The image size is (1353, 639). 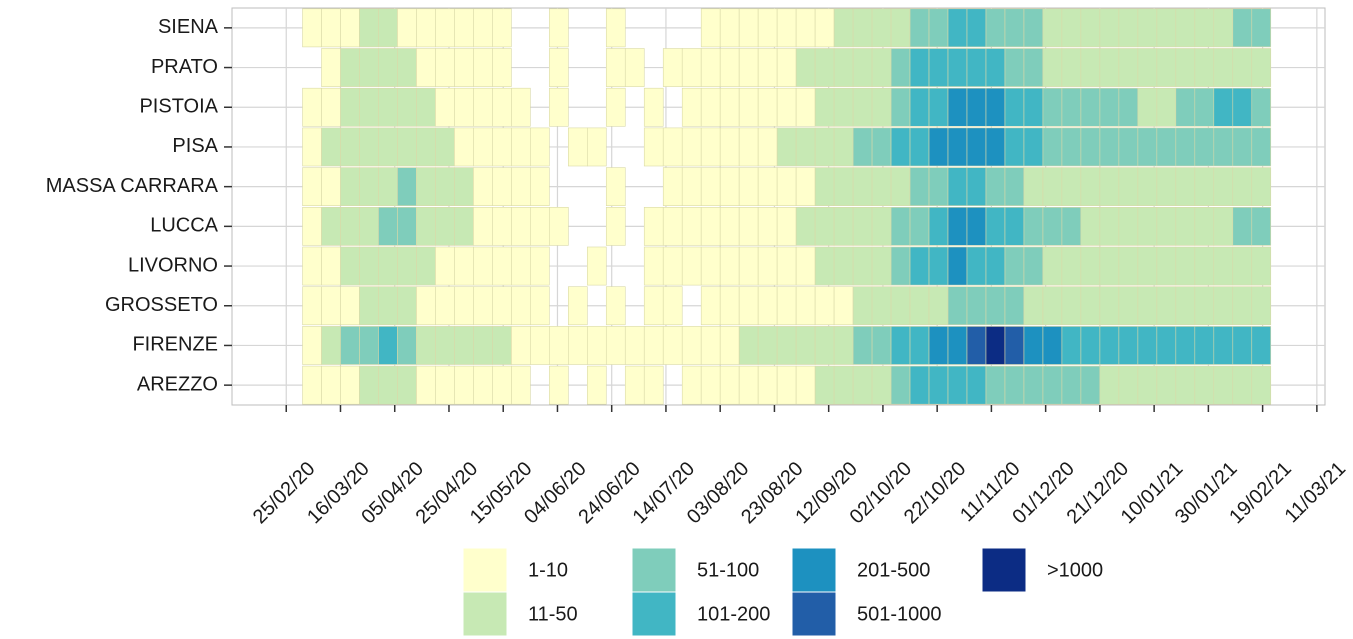 I want to click on legend-key, so click(x=654, y=570).